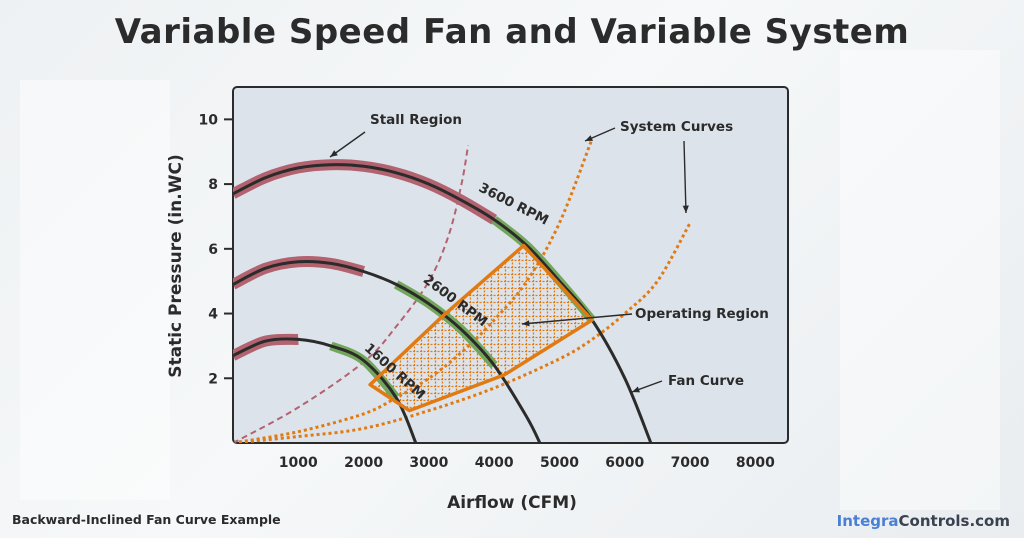 The width and height of the screenshot is (1024, 538). I want to click on x-tick-label: 4000, so click(494, 463).